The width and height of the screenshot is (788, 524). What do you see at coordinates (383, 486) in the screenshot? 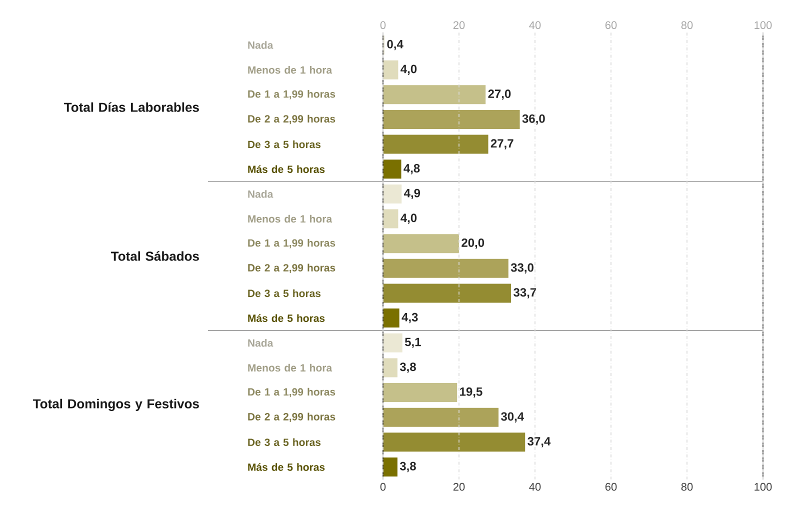
I see `x2-tick-label: 0` at bounding box center [383, 486].